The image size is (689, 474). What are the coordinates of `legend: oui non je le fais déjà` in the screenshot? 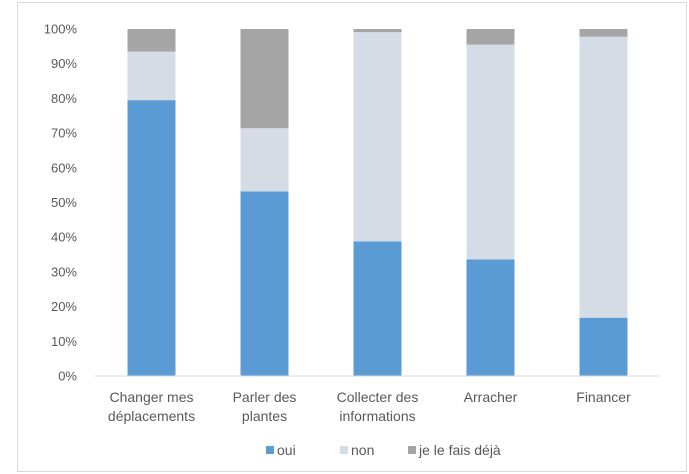 It's located at (383, 450).